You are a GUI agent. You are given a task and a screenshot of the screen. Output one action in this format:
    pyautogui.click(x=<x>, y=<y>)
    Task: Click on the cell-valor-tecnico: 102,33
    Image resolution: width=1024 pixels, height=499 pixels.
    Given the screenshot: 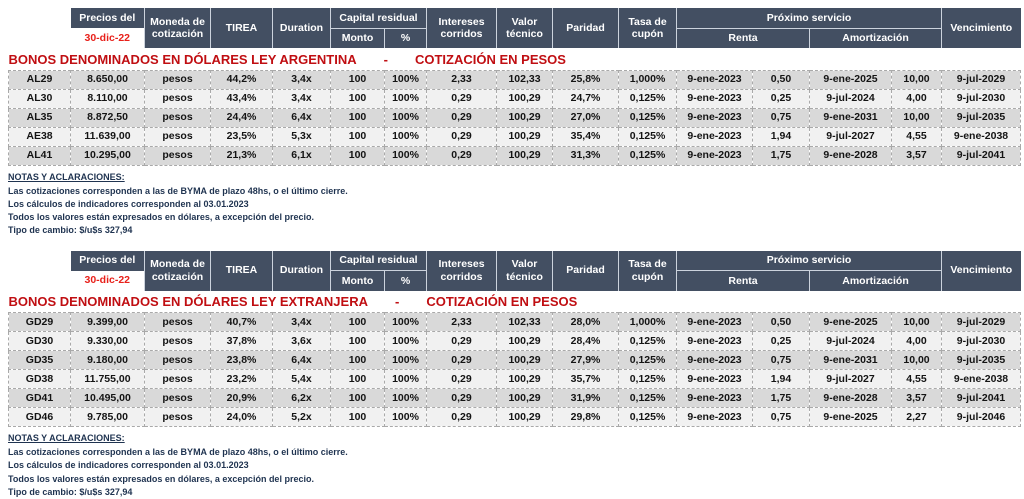 What is the action you would take?
    pyautogui.click(x=525, y=79)
    